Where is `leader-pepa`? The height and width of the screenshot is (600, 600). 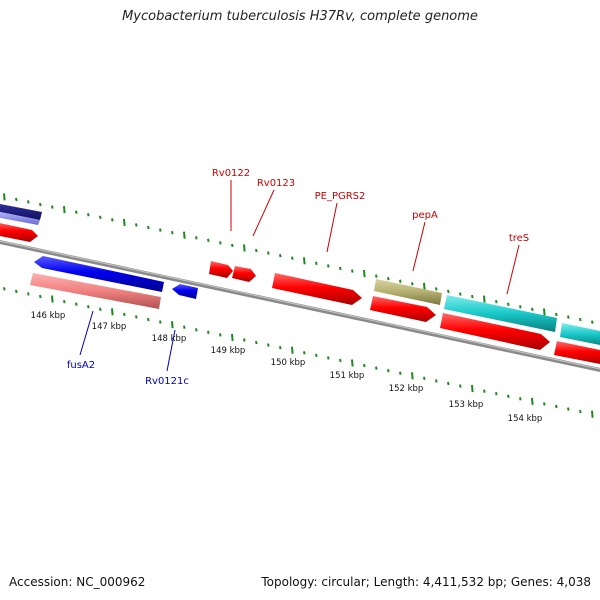
leader-pepa is located at coordinates (419, 246).